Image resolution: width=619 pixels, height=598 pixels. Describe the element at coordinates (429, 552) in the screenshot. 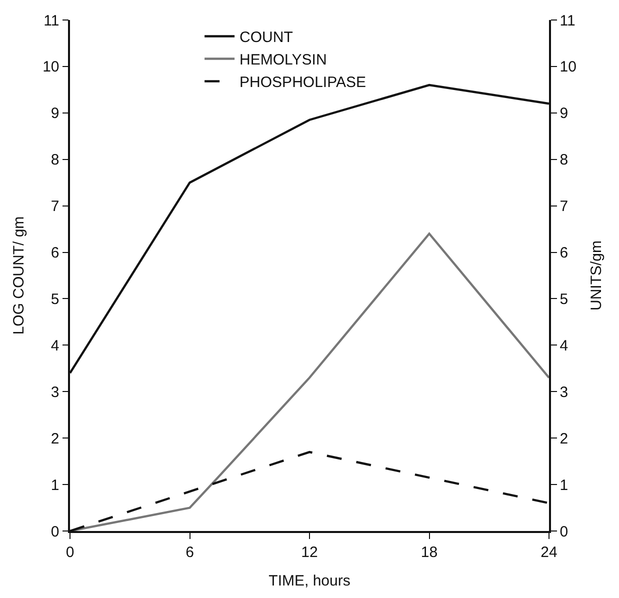

I see `x-tick-label: 18` at that location.